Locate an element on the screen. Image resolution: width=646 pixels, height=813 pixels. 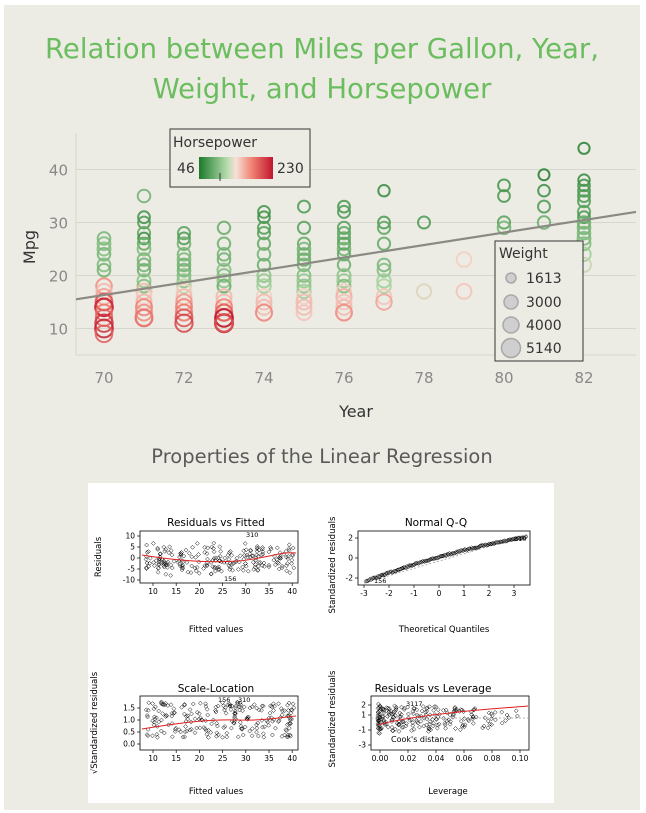
tick-label: 25 is located at coordinates (223, 758).